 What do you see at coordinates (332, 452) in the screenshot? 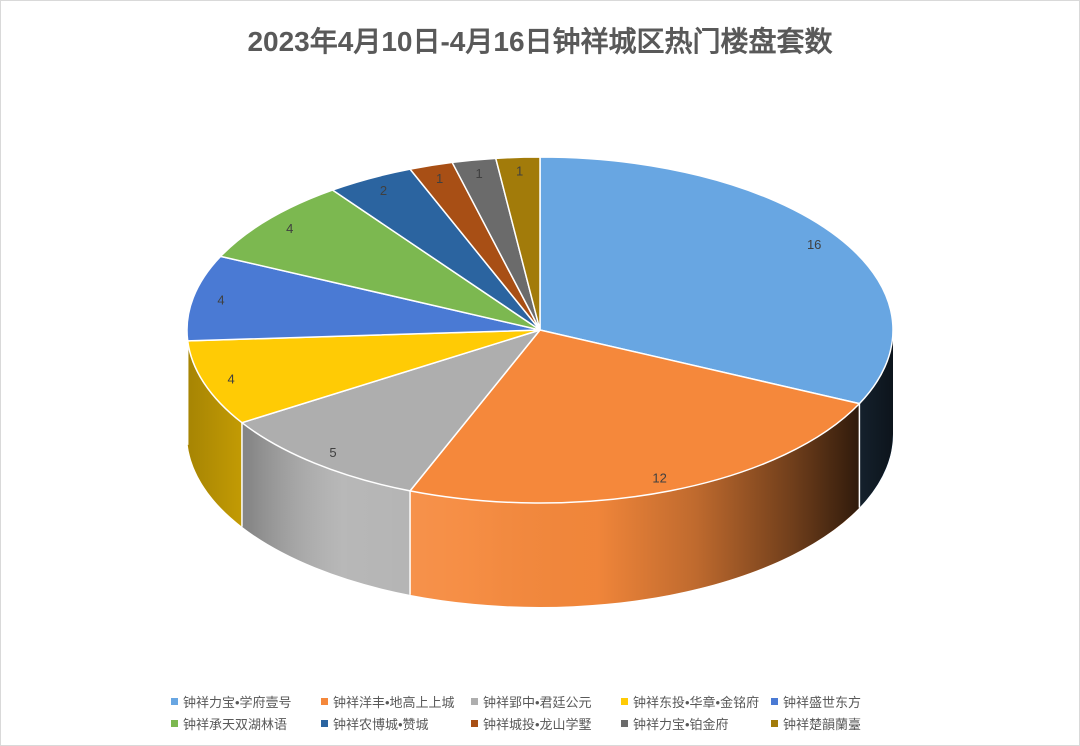
I see `data-label-2: 5` at bounding box center [332, 452].